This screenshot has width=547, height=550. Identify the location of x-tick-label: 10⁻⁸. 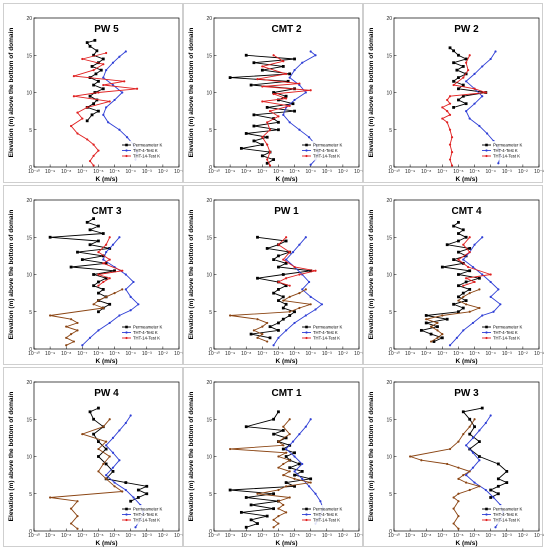
(426, 536).